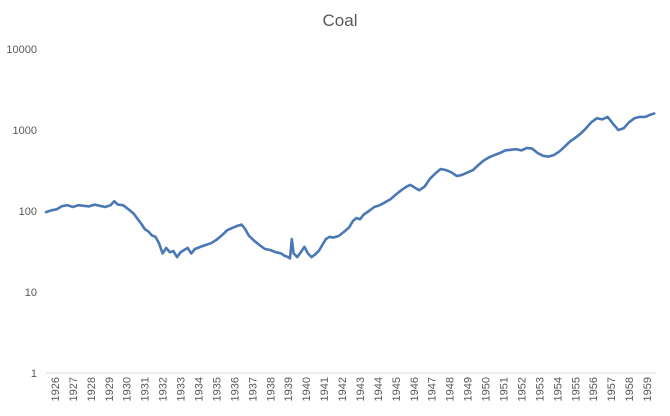  Describe the element at coordinates (612, 389) in the screenshot. I see `x-tick-label: 1957` at that location.